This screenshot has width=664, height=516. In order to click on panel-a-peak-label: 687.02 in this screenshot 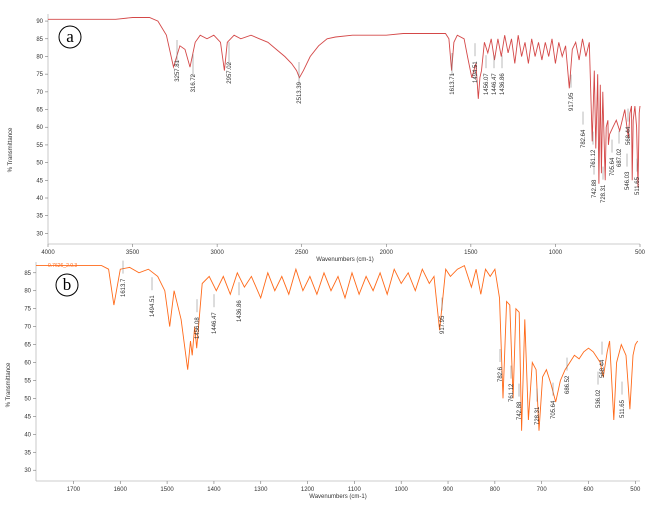, I will do `click(620, 157)`.